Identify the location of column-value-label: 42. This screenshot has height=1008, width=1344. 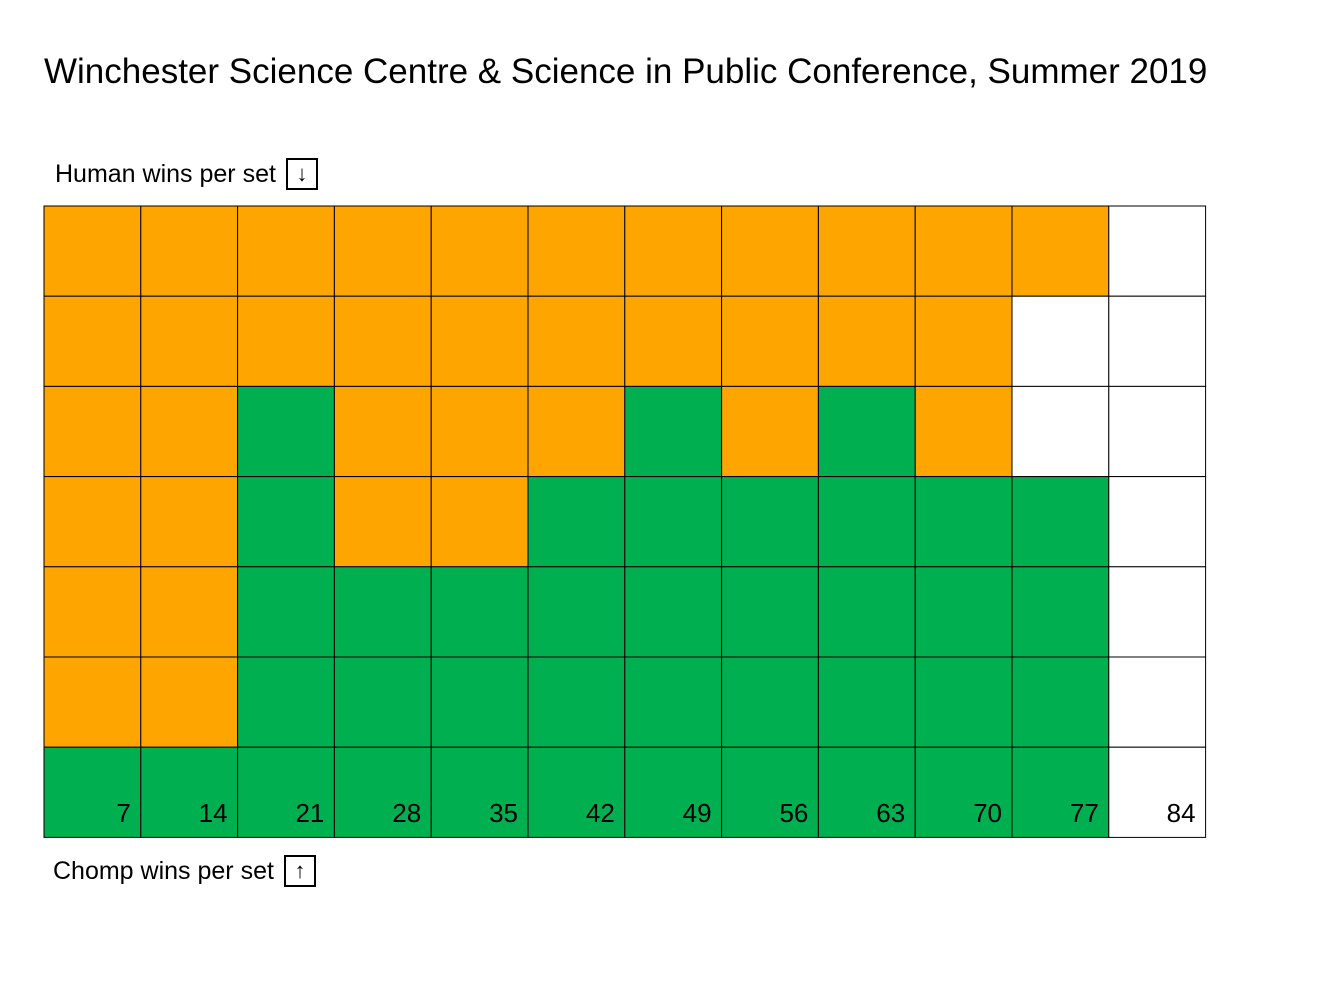
(600, 813).